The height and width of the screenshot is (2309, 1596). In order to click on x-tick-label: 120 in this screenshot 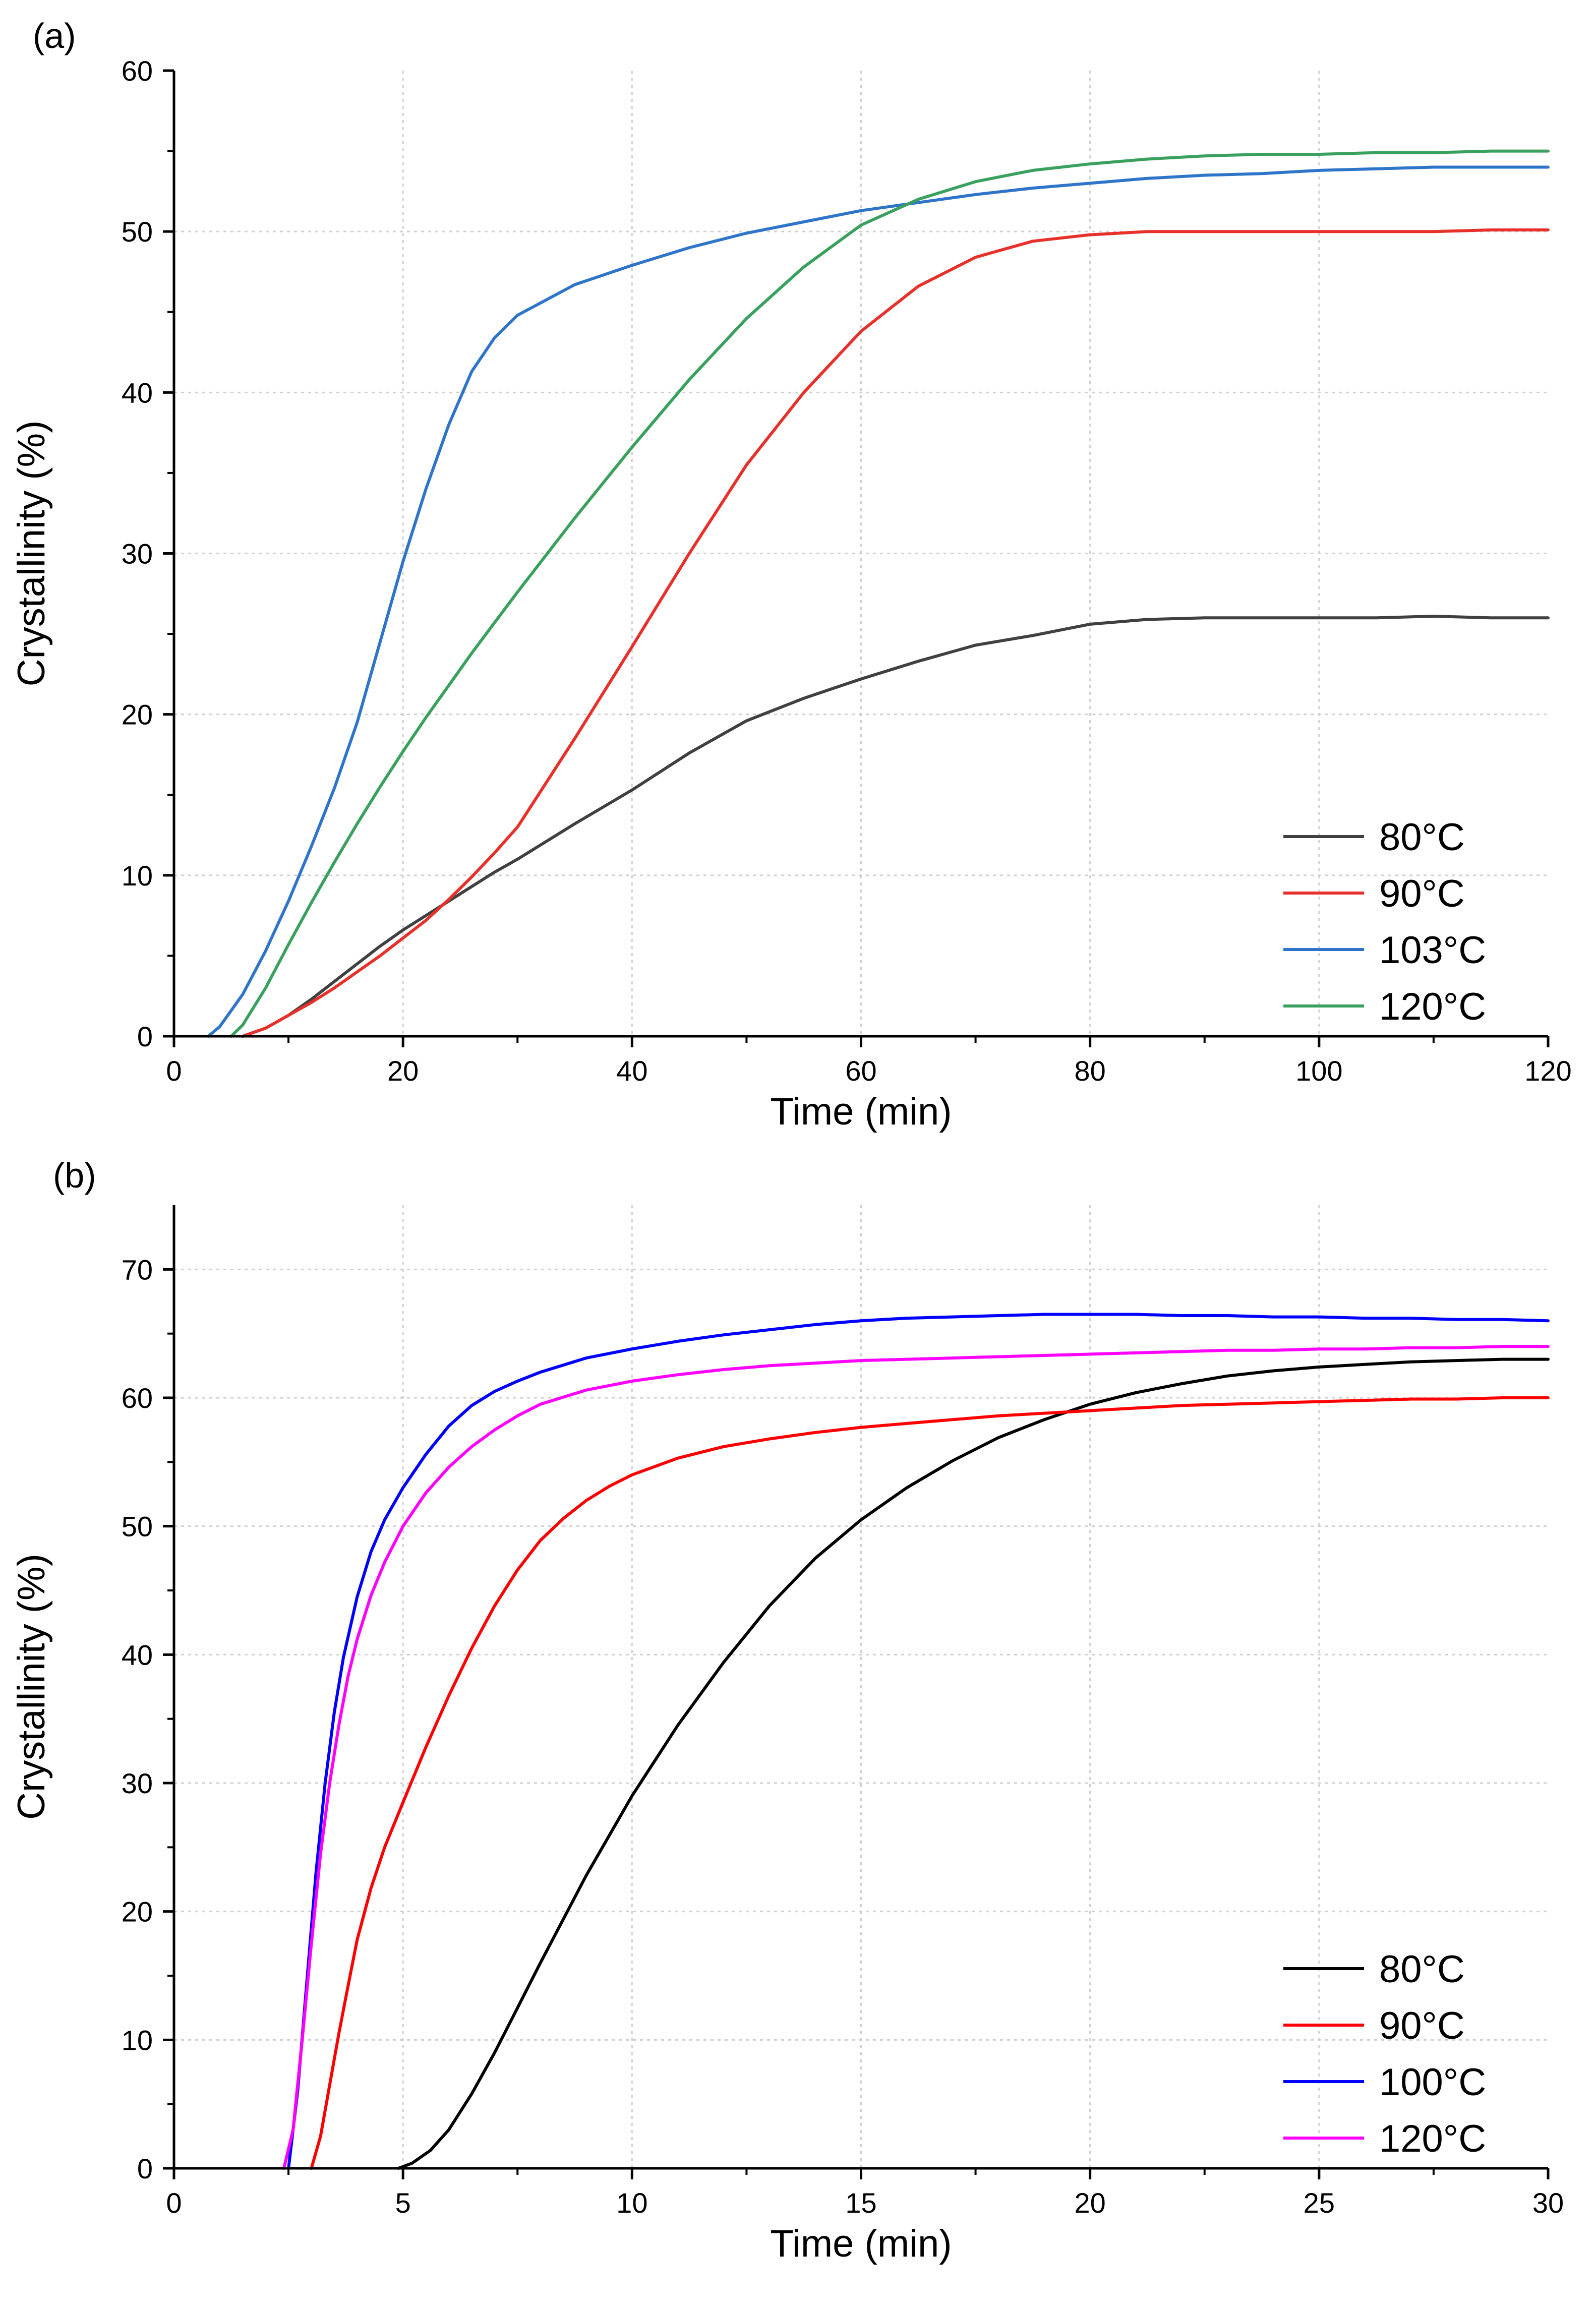, I will do `click(1547, 1071)`.